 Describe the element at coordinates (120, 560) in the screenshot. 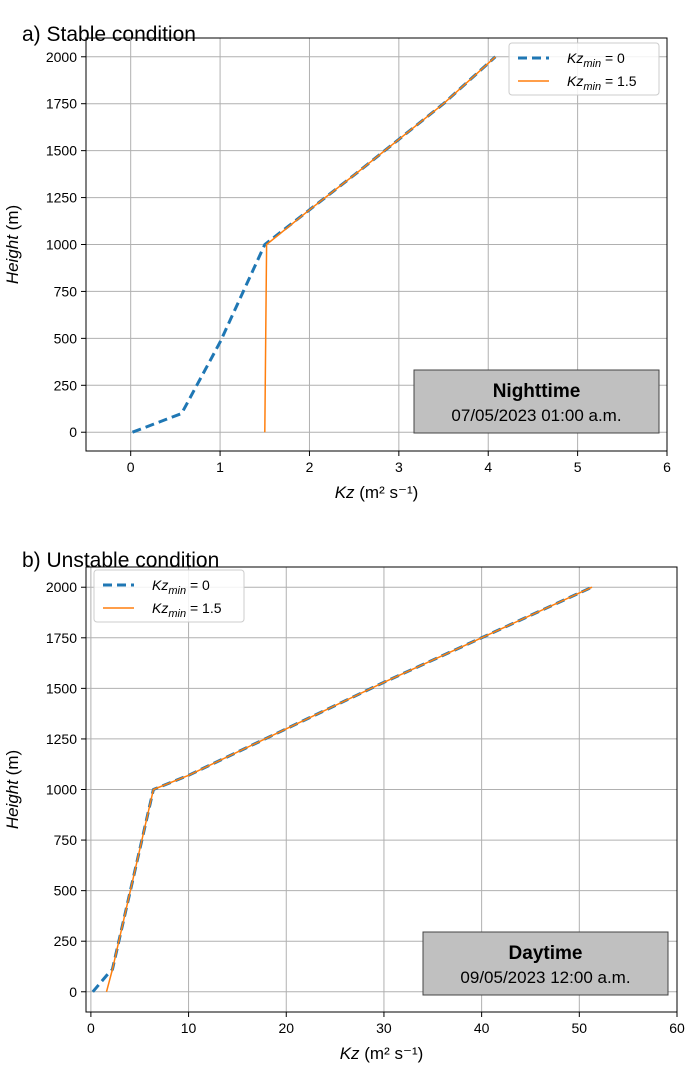

I see `panel-title: b) Unstable condition` at that location.